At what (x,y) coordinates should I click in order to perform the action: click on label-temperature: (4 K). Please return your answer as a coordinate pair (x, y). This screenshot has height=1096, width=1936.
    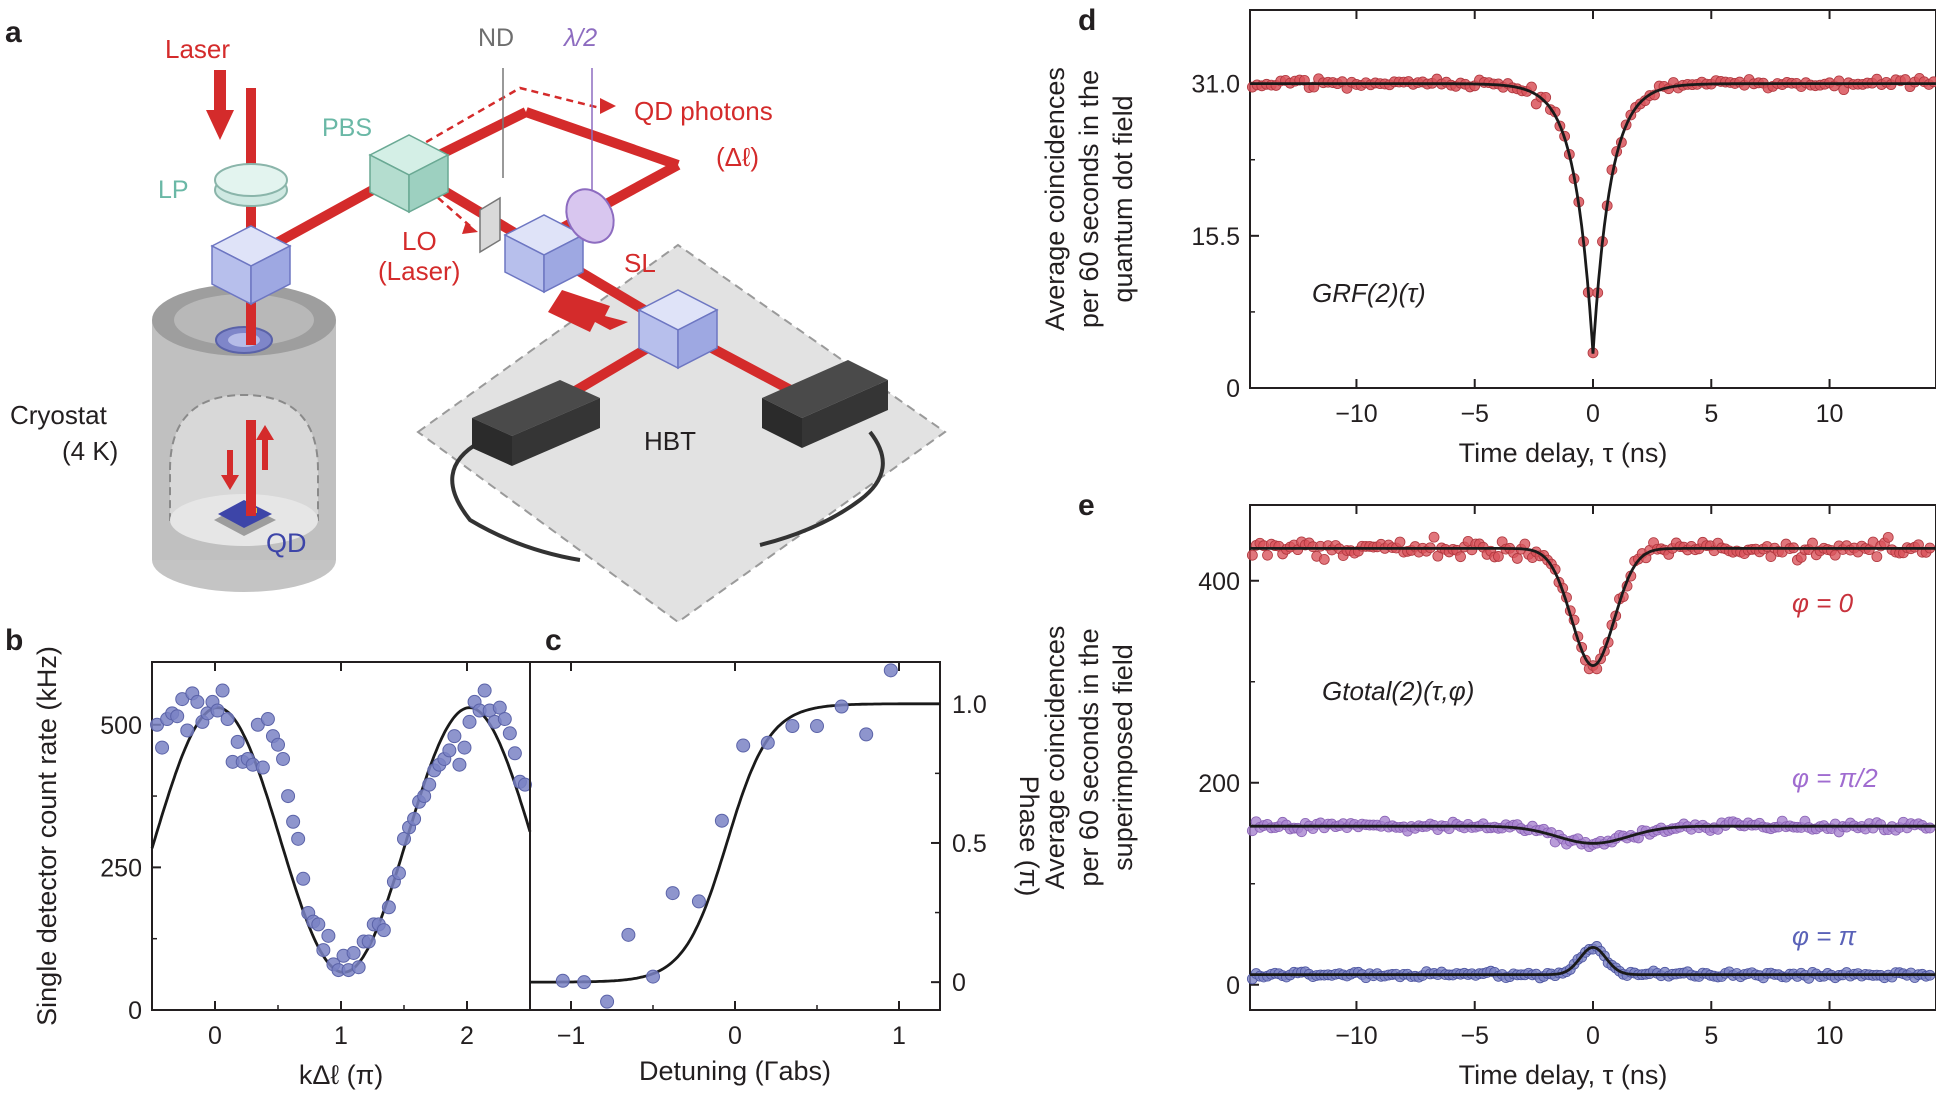
    Looking at the image, I should click on (90, 451).